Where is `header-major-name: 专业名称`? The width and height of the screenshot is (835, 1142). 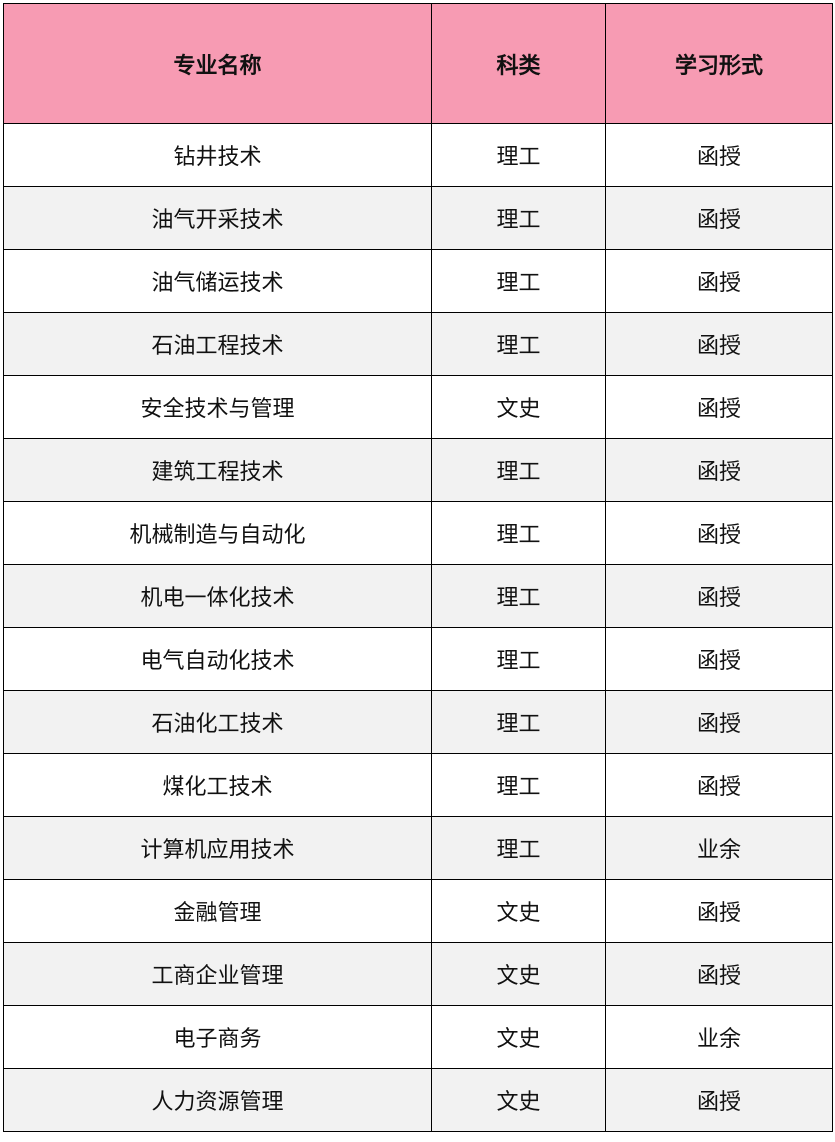 header-major-name: 专业名称 is located at coordinates (217, 63).